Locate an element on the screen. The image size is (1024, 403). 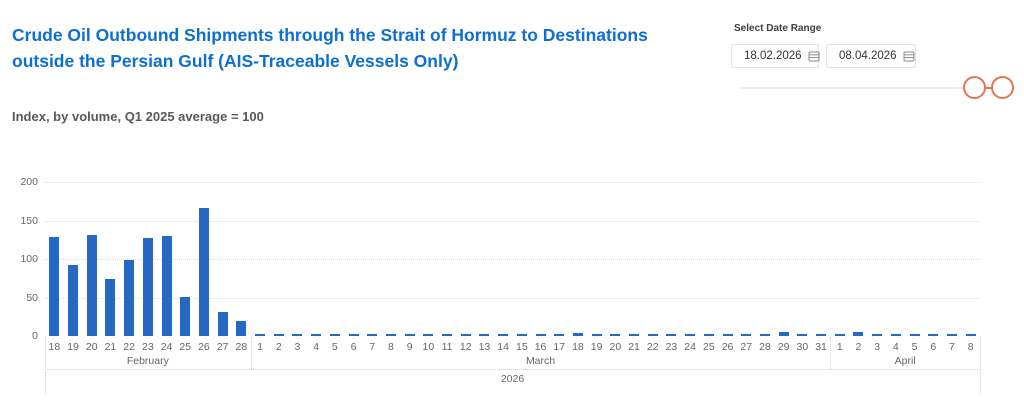
x-axis-day-label: 4 is located at coordinates (895, 347).